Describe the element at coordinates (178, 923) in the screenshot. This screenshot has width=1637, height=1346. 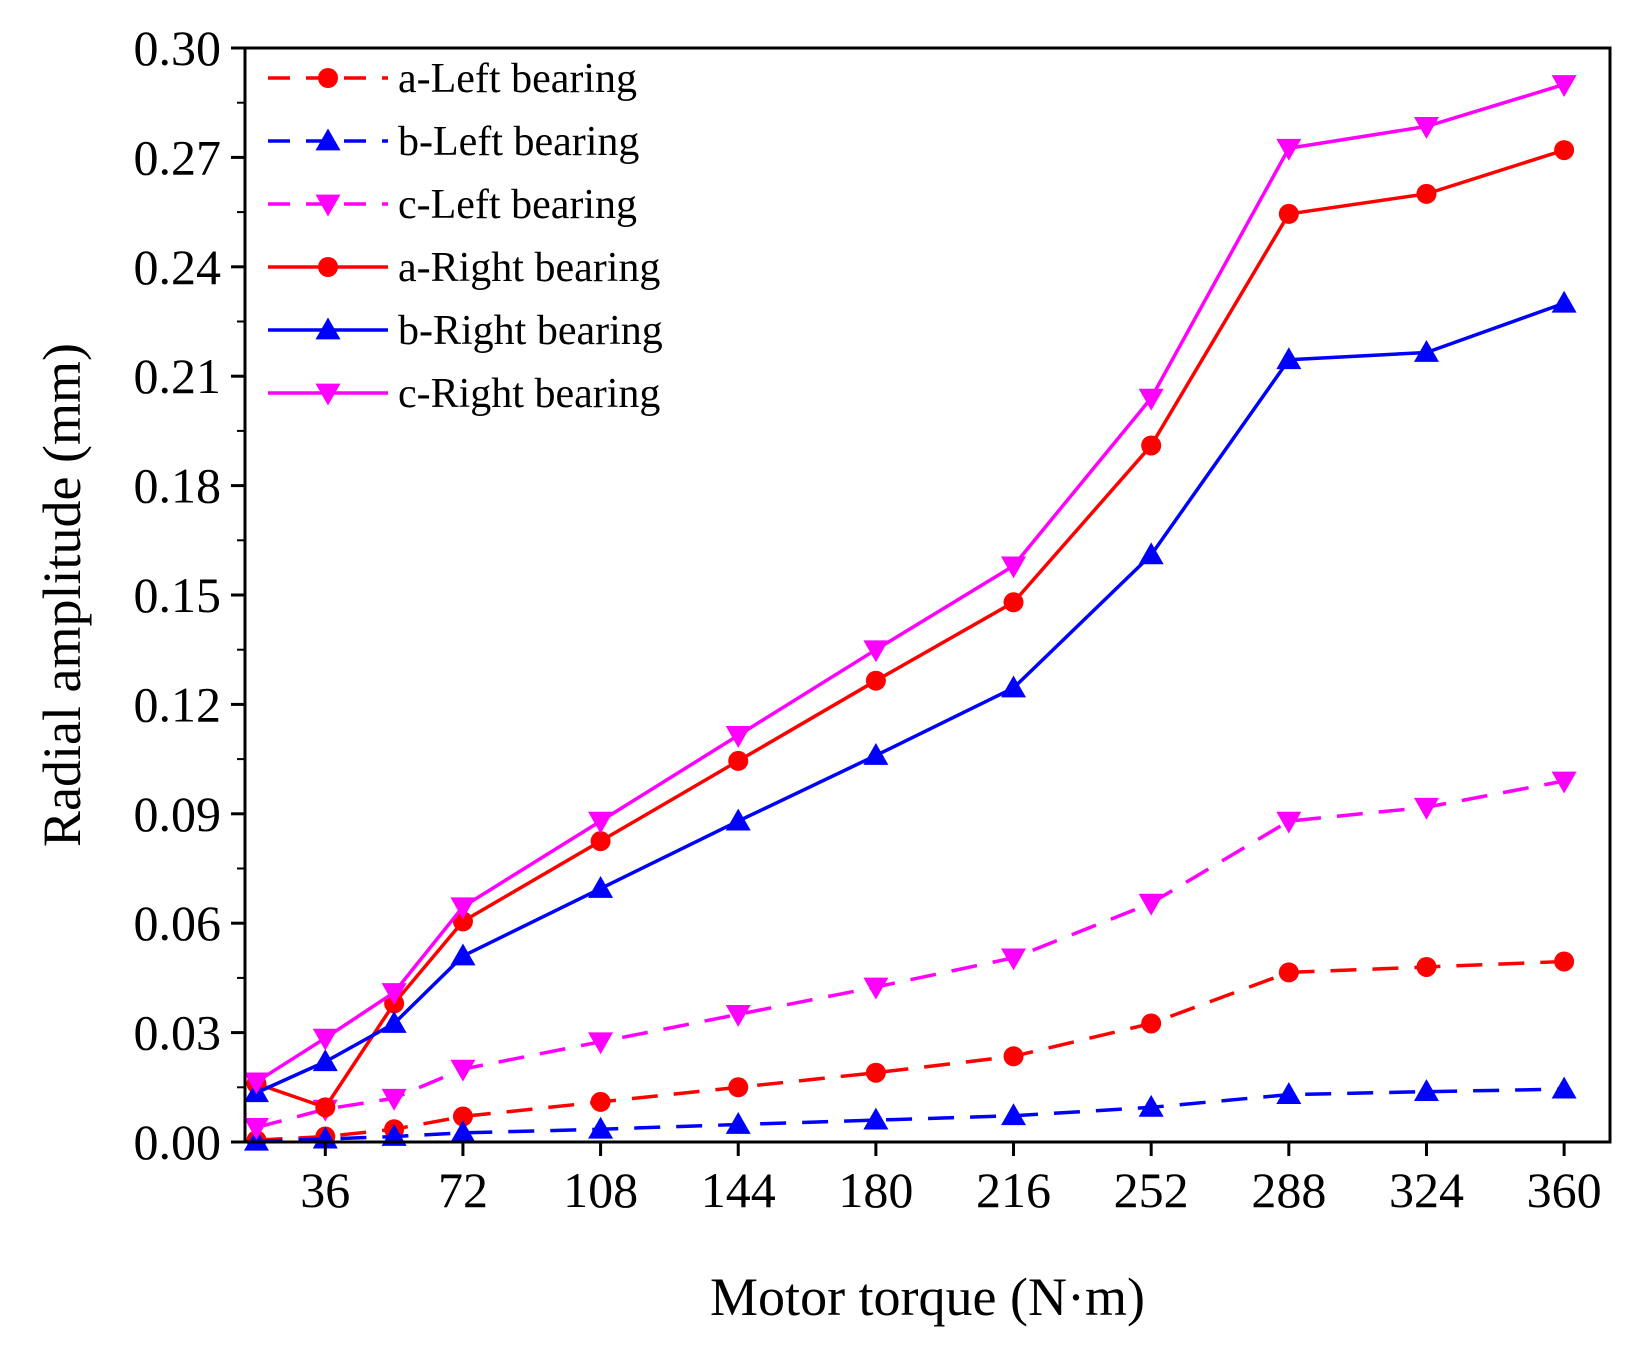
I see `y-tick-label: 0.06` at that location.